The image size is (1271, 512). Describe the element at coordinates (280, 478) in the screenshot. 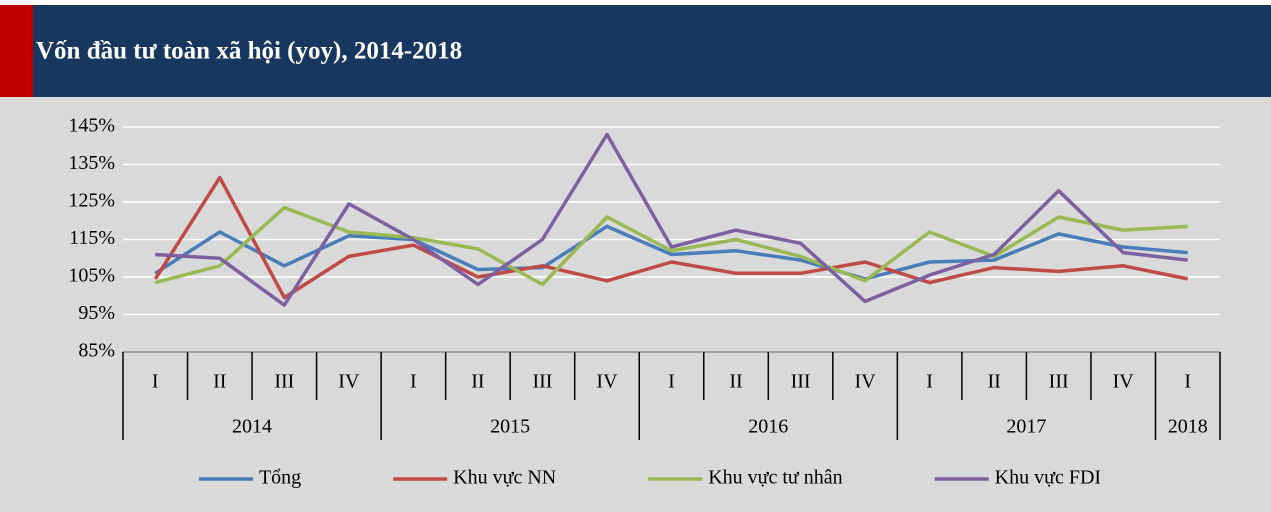

I see `legend-label: Tổng` at that location.